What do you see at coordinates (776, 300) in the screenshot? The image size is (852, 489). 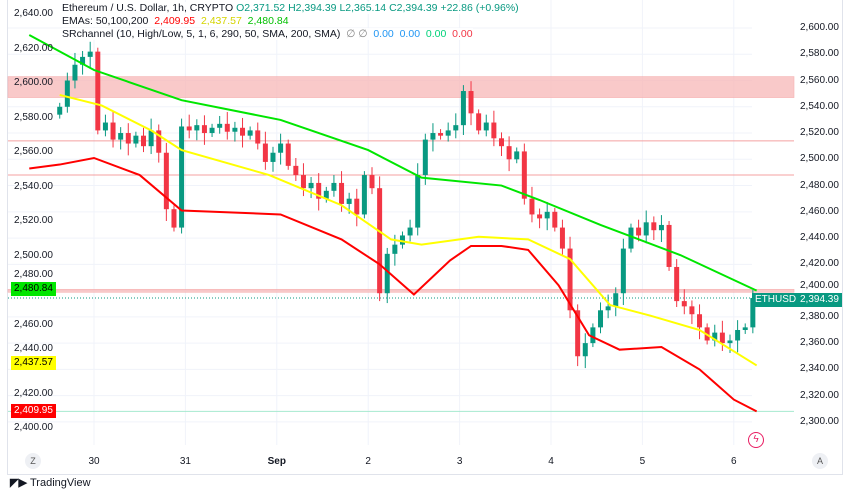 I see `symbol-badge: ETHUSD` at bounding box center [776, 300].